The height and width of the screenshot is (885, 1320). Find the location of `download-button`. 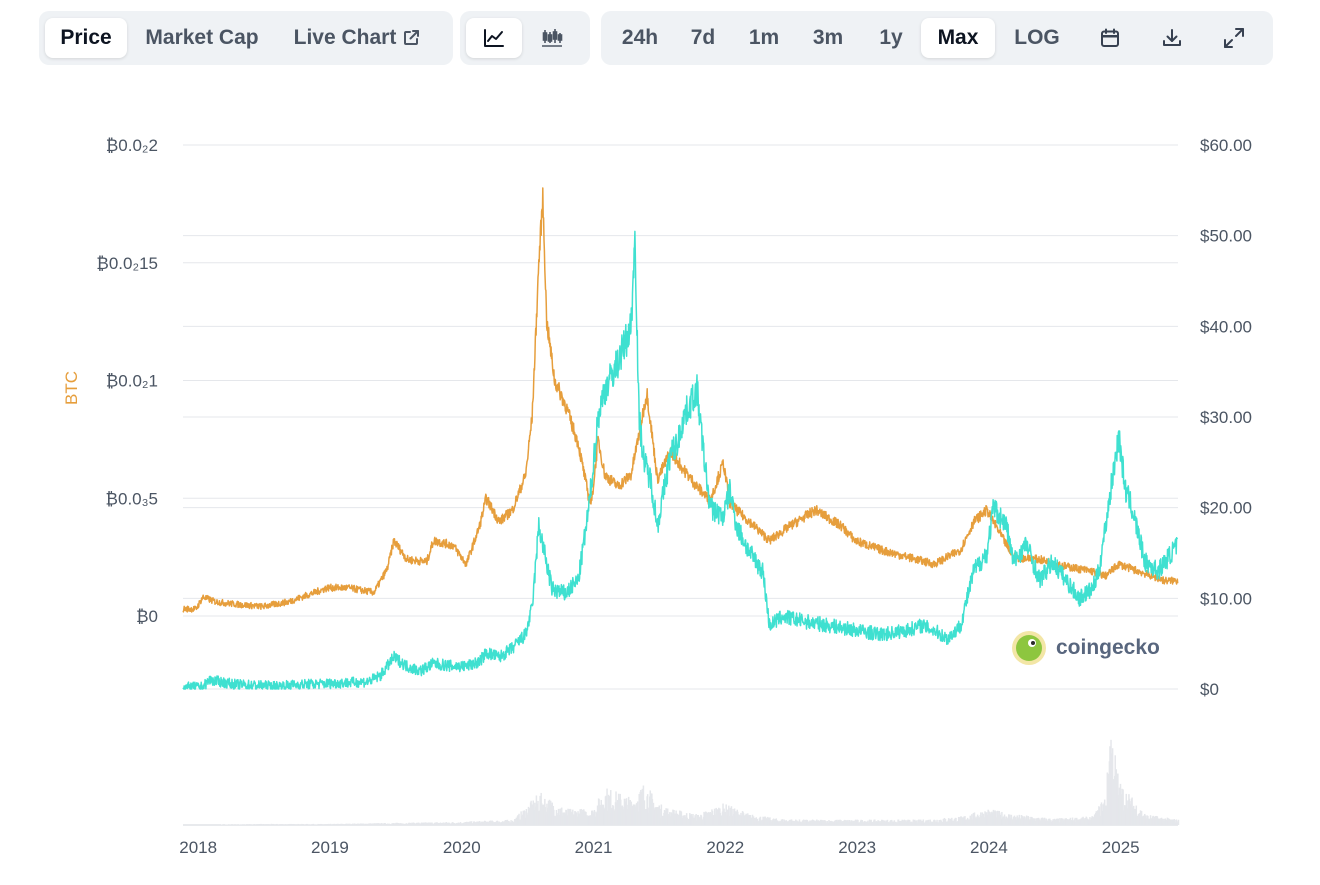

download-button is located at coordinates (1172, 38).